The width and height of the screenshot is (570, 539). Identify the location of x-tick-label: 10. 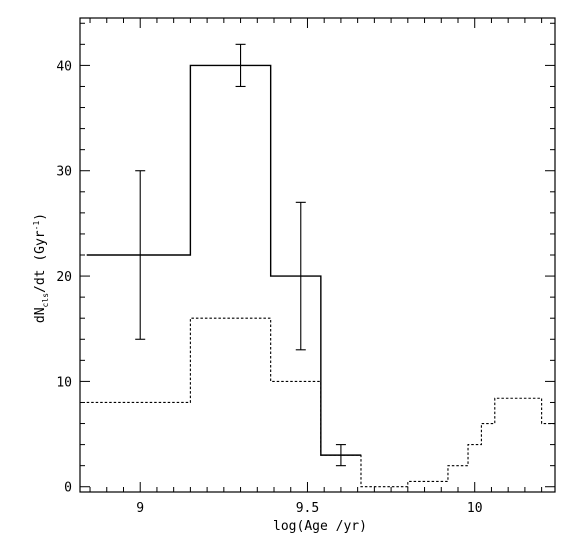
(475, 508).